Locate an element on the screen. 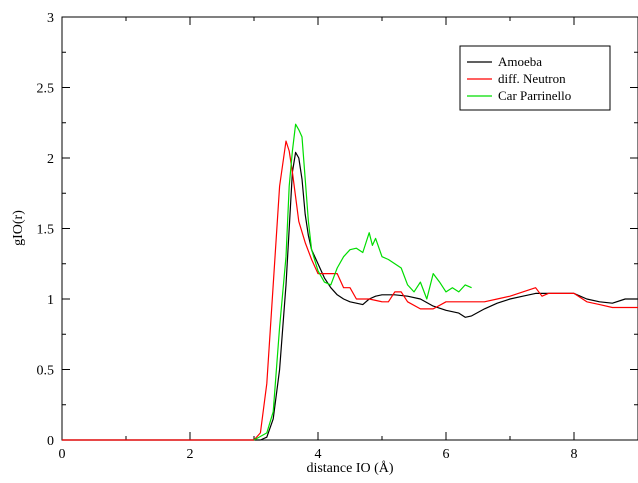 The height and width of the screenshot is (483, 638). y-tick-label: 2 is located at coordinates (50, 159).